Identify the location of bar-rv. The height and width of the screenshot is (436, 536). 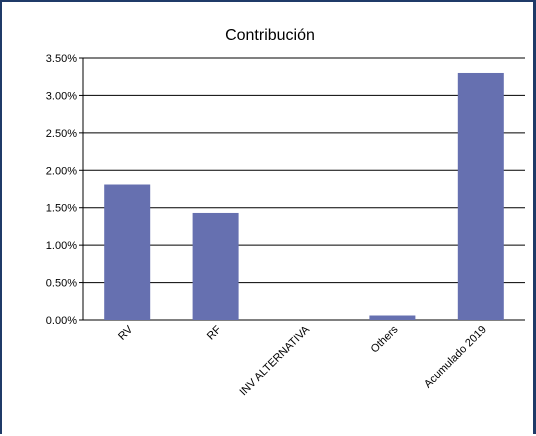
(127, 252).